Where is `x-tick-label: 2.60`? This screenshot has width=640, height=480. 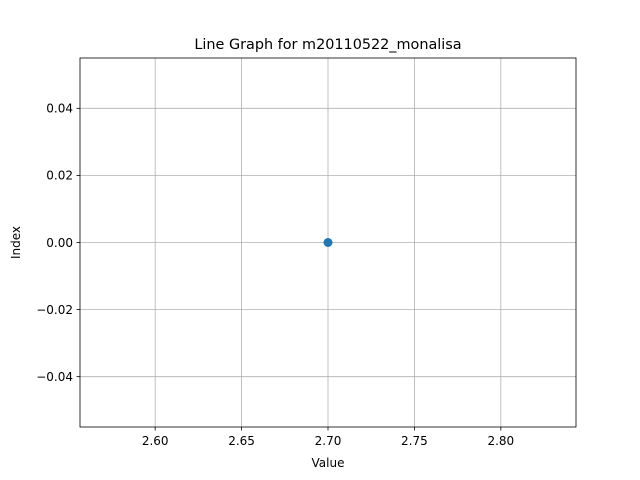 x-tick-label: 2.60 is located at coordinates (155, 441).